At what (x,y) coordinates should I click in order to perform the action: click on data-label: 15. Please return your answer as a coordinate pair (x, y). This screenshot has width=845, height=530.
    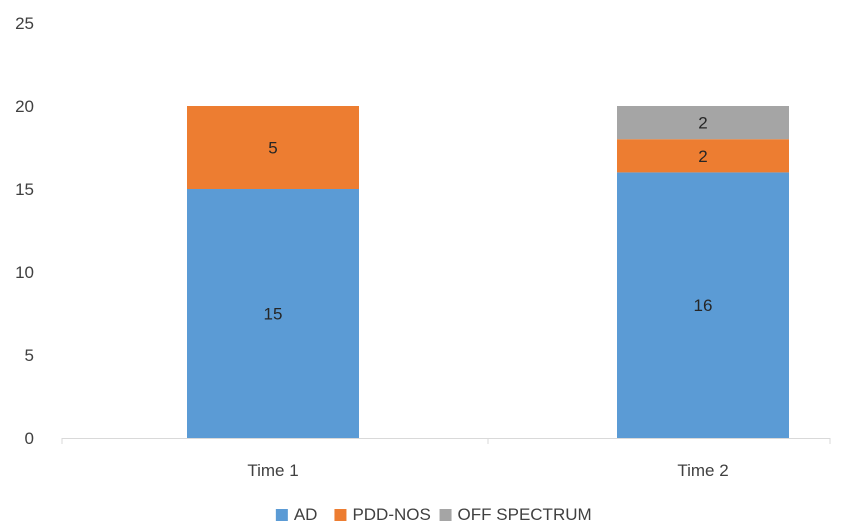
    Looking at the image, I should click on (273, 314).